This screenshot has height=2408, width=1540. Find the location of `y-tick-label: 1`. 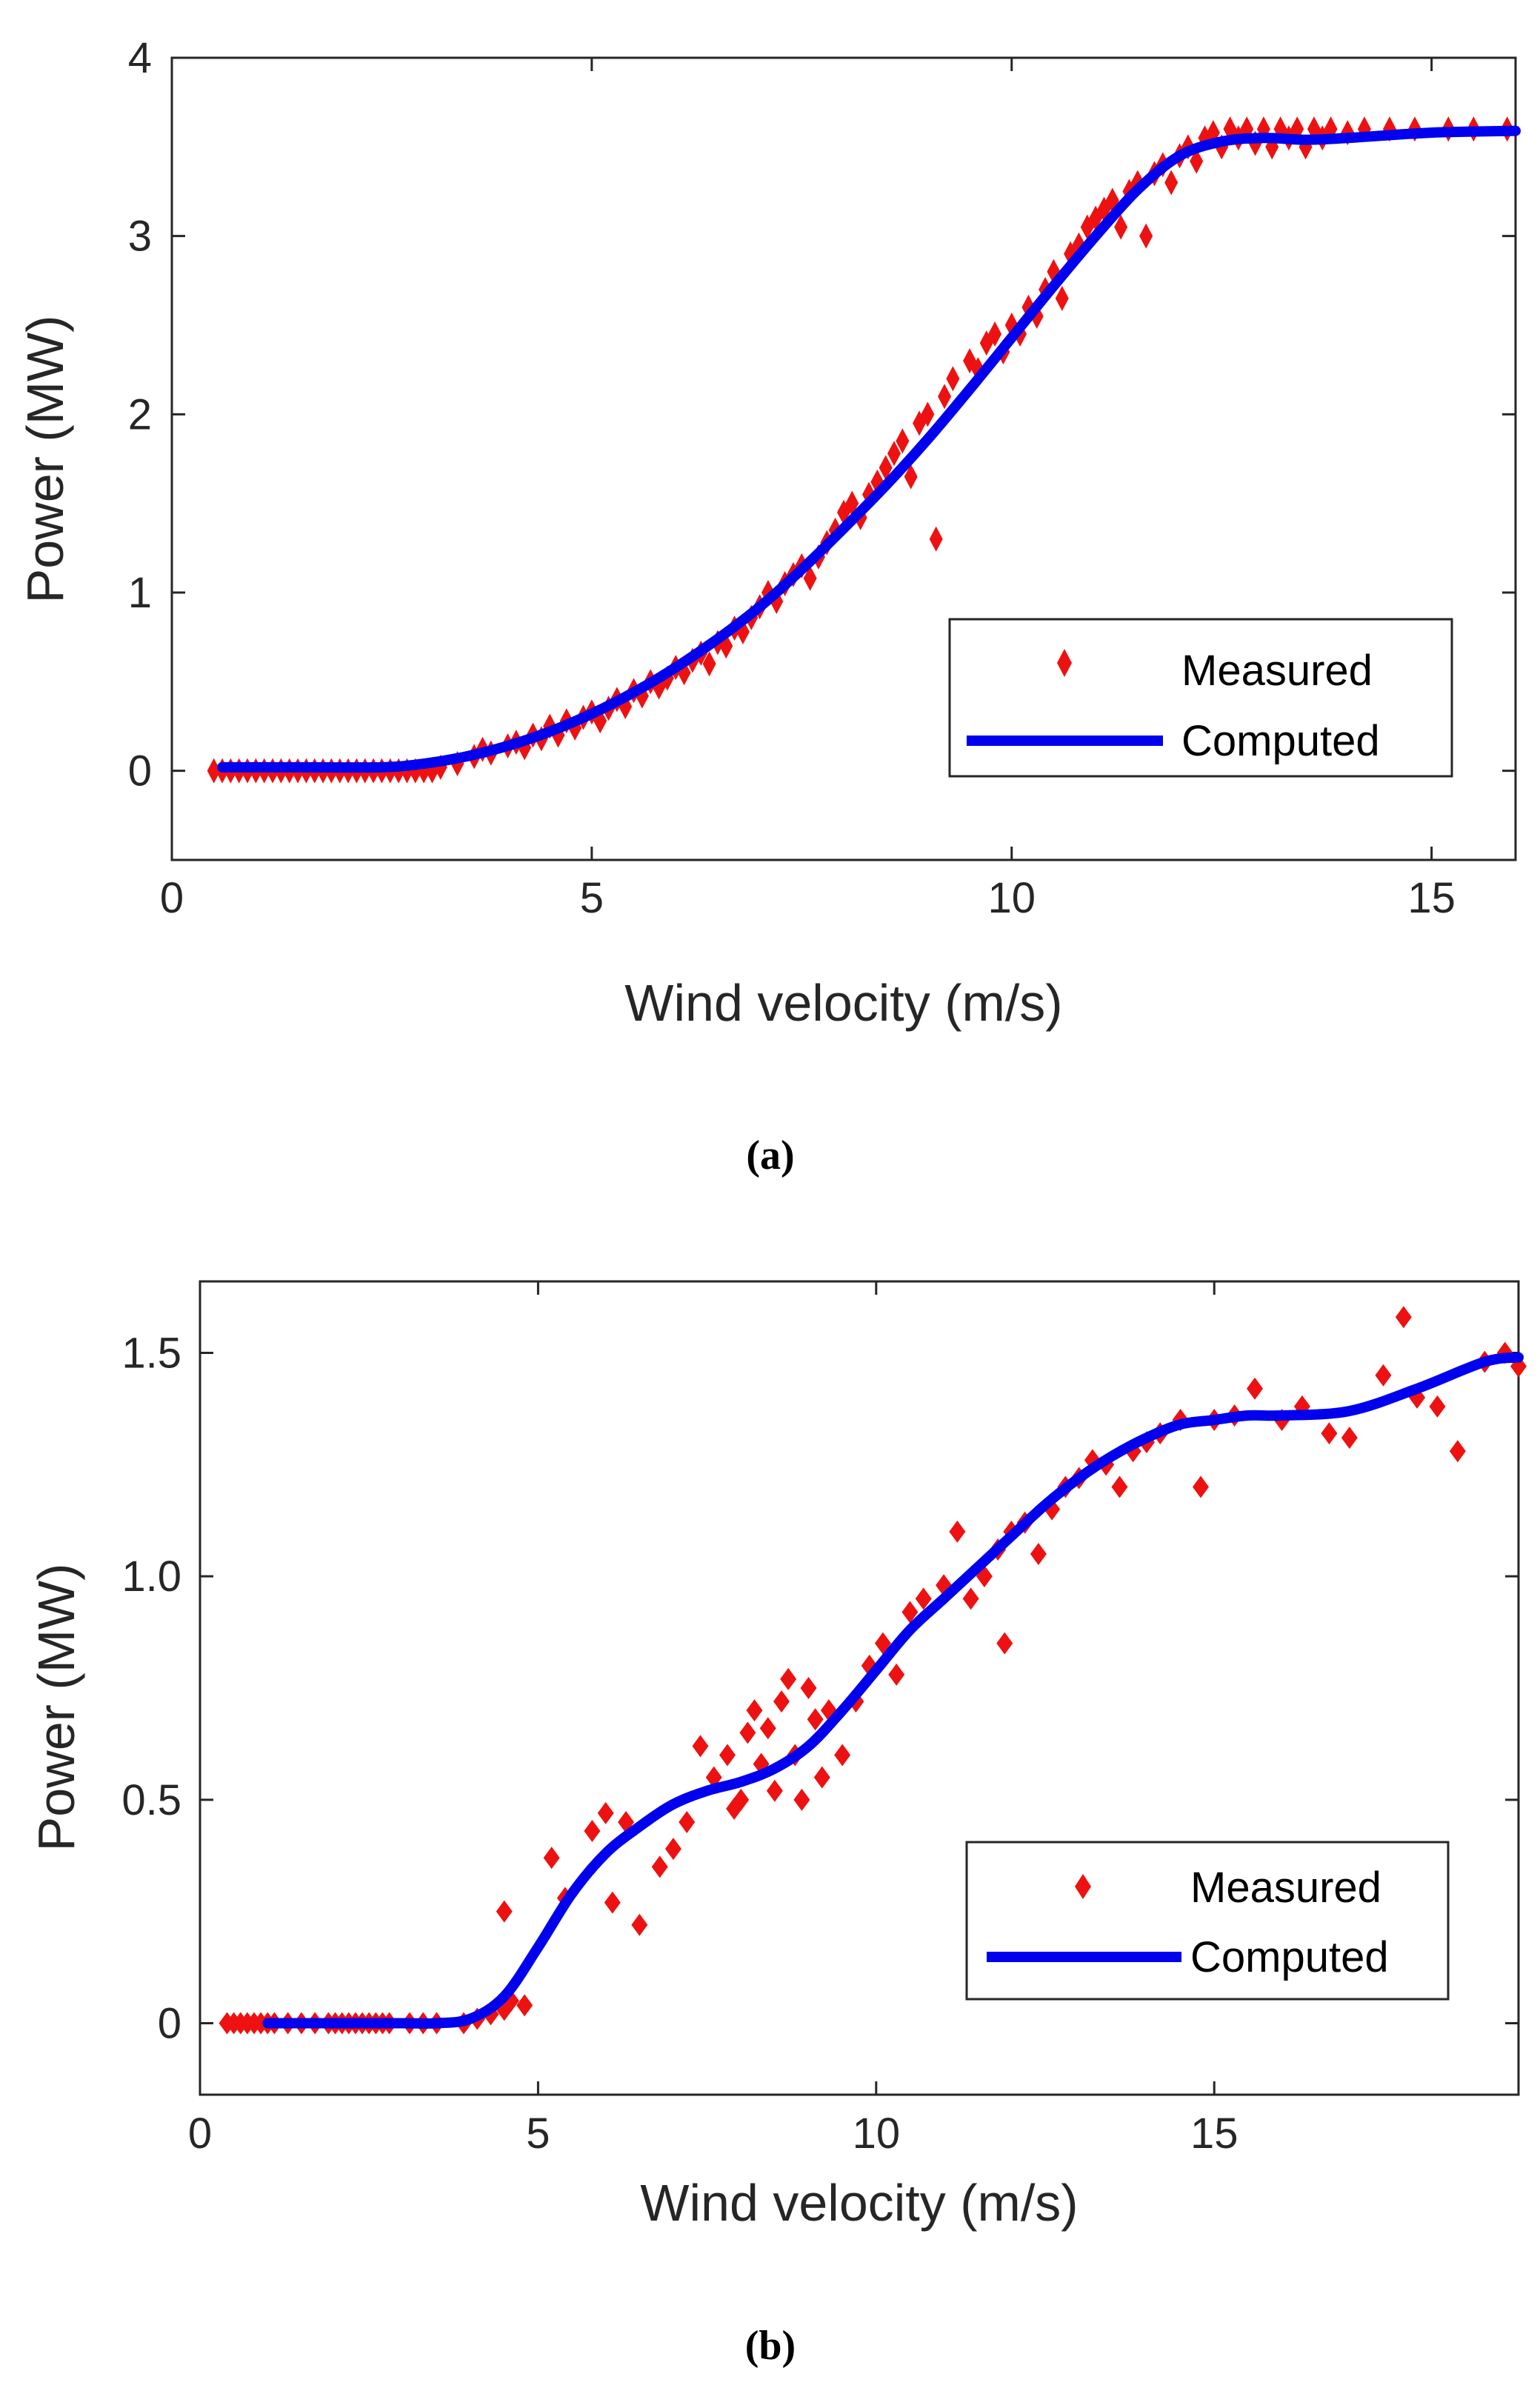

y-tick-label: 1 is located at coordinates (140, 593).